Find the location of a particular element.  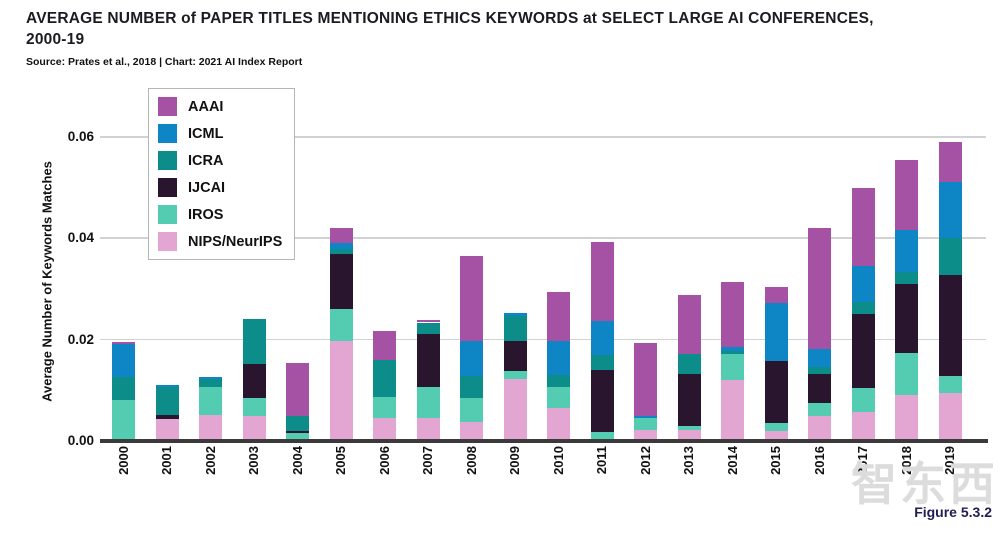

bar-2007-ICRA is located at coordinates (428, 328).